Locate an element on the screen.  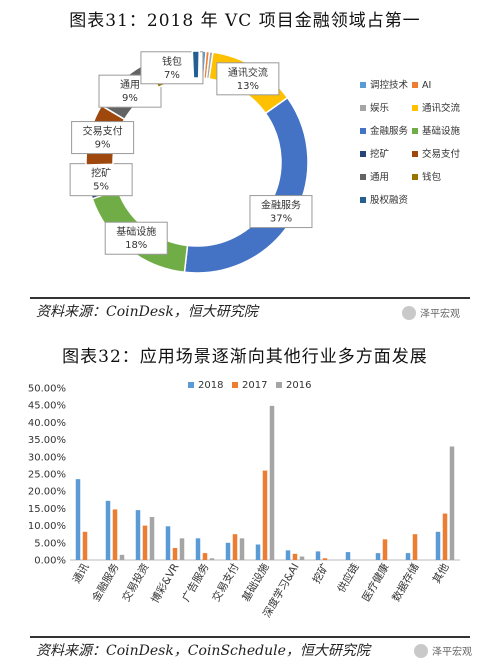
svg-text: 2017 is located at coordinates (254, 385).